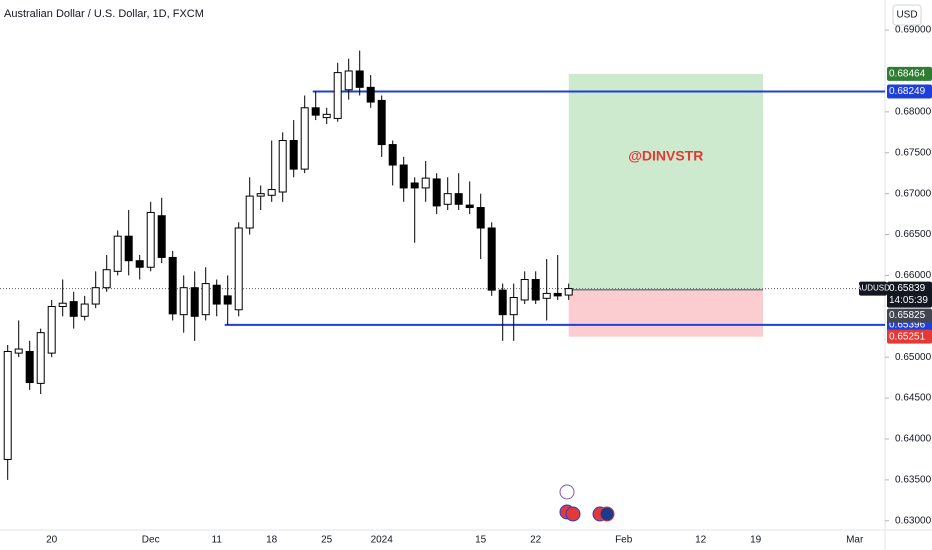 This screenshot has width=932, height=550. I want to click on price-tag-label: 0.65396, so click(907, 324).